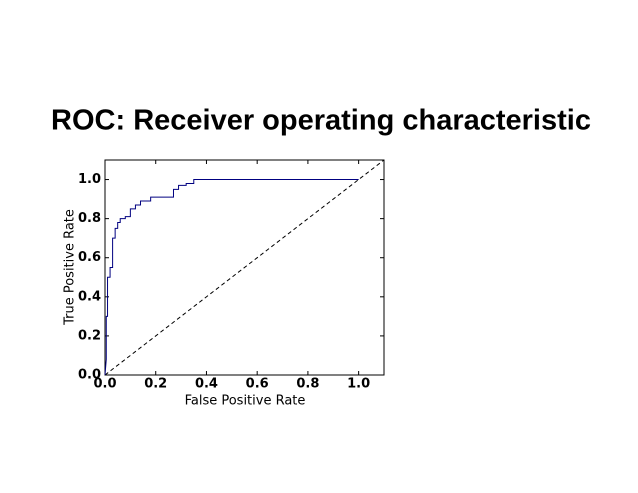 This screenshot has height=493, width=638. What do you see at coordinates (245, 401) in the screenshot?
I see `x-axis-label: False Positive Rate` at bounding box center [245, 401].